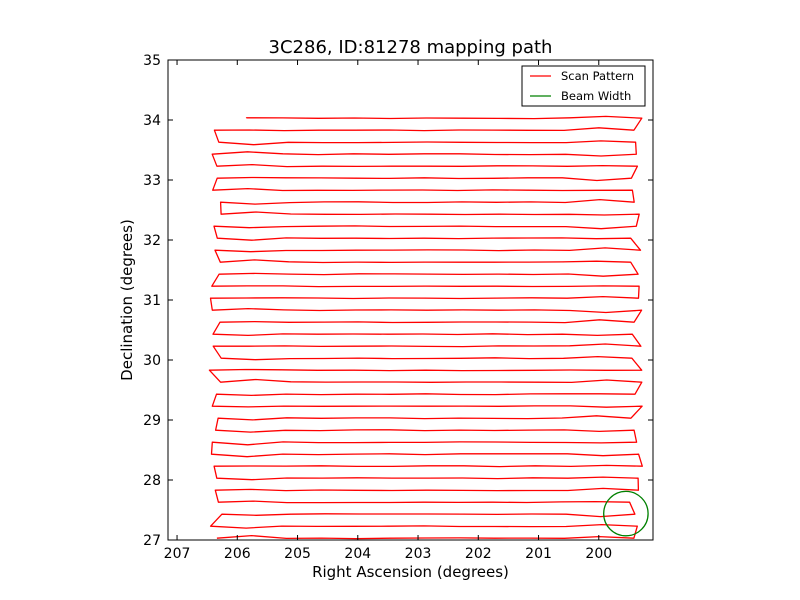  I want to click on y-tick-label: 34, so click(152, 121).